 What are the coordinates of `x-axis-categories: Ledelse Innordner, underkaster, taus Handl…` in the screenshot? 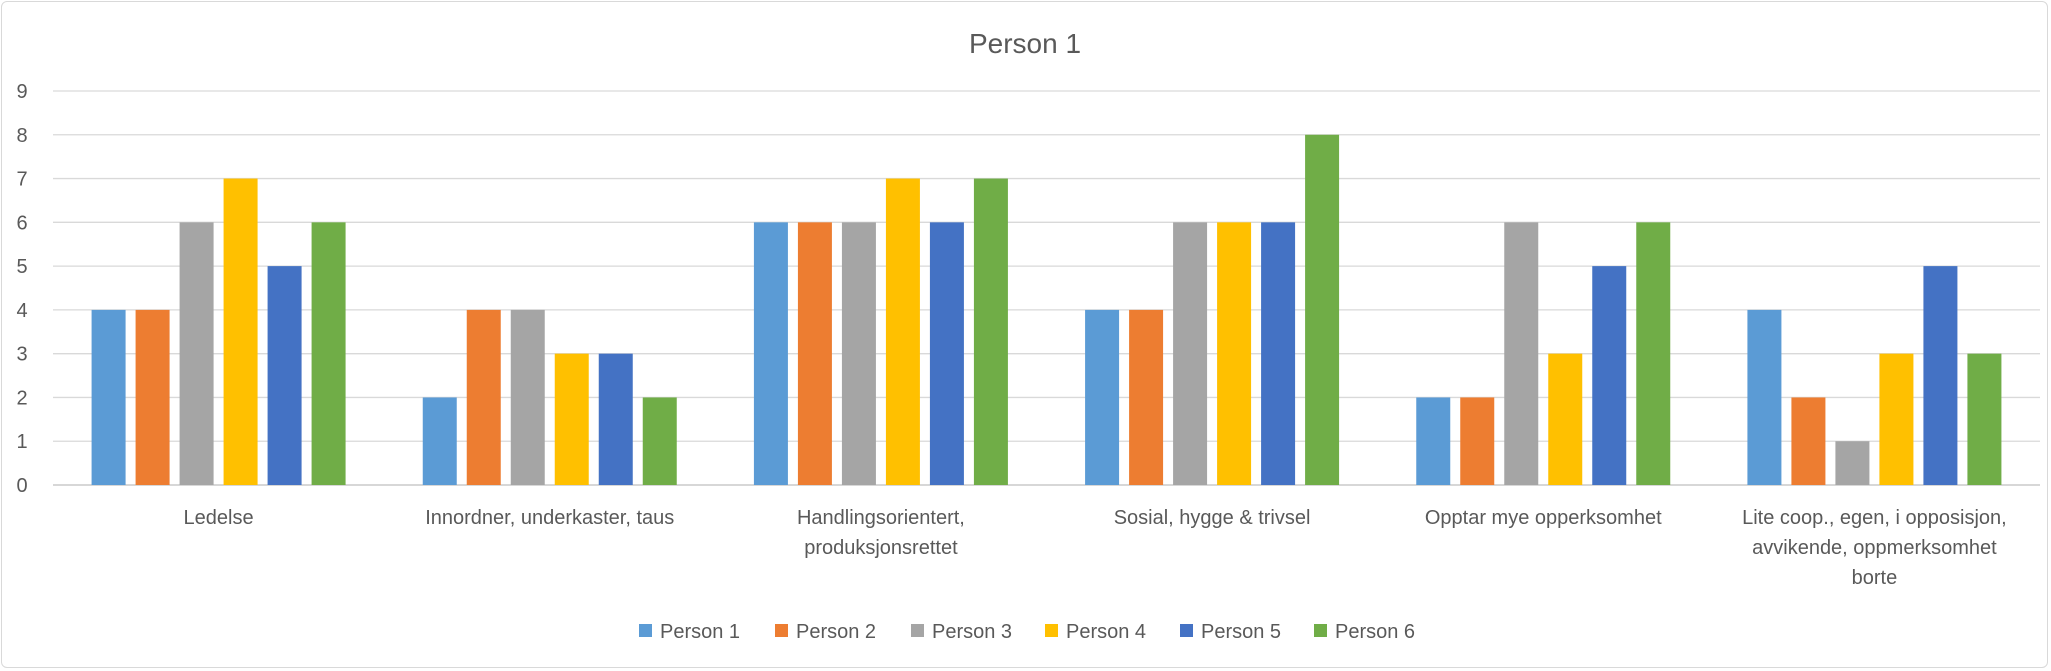 It's located at (1095, 548).